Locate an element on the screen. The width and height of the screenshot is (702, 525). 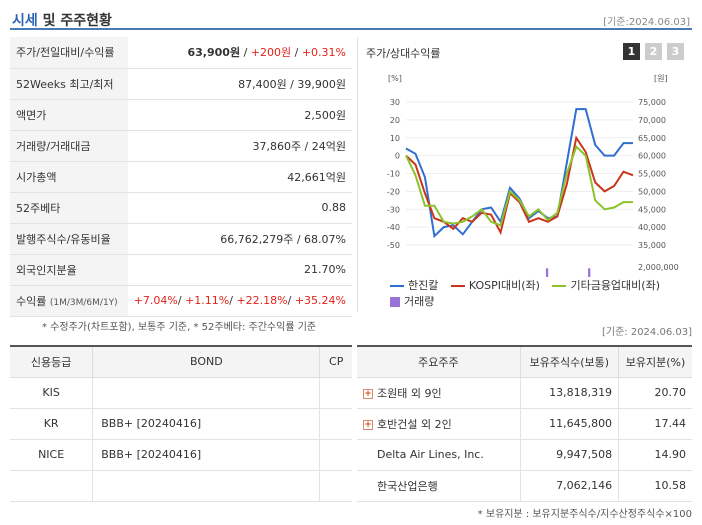
shares-value: 66,762,279주 / 68.07% is located at coordinates (239, 239).